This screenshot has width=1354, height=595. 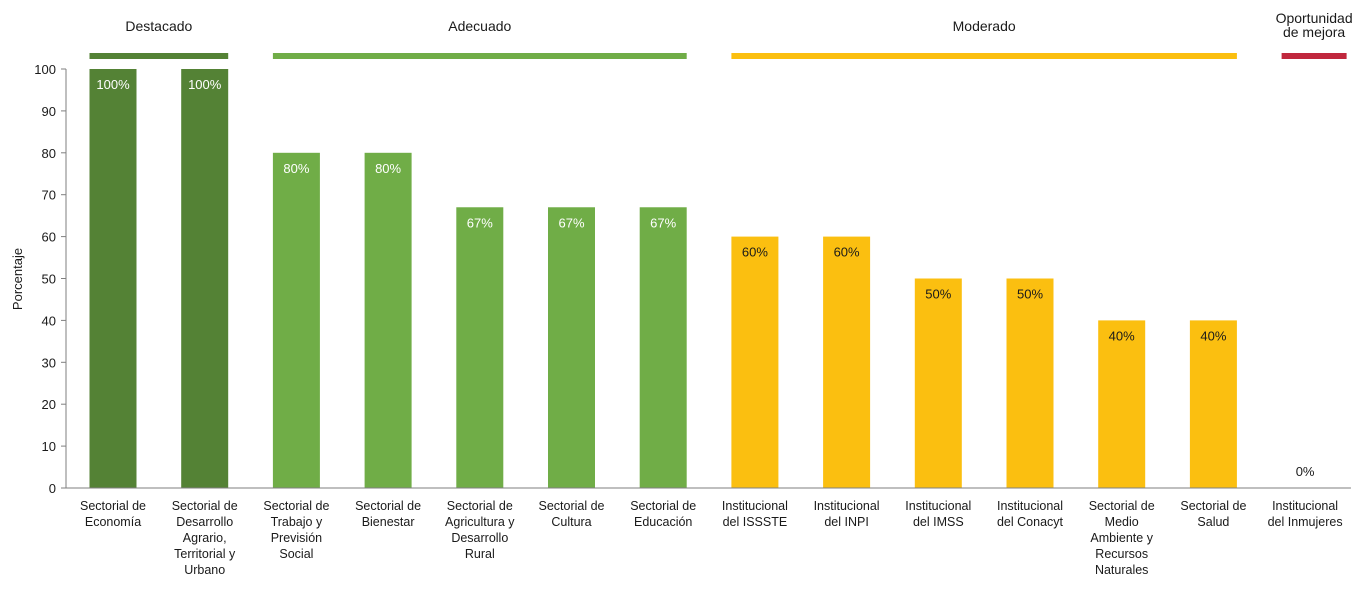 I want to click on x-tick-label: Institucional del IMSS, so click(x=938, y=514).